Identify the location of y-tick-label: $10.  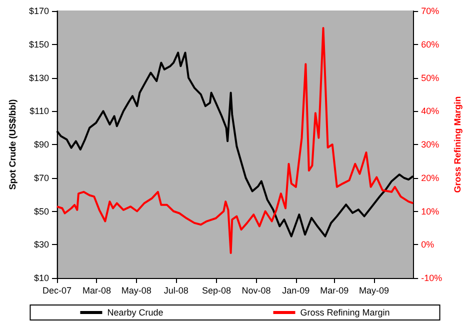
(41, 278).